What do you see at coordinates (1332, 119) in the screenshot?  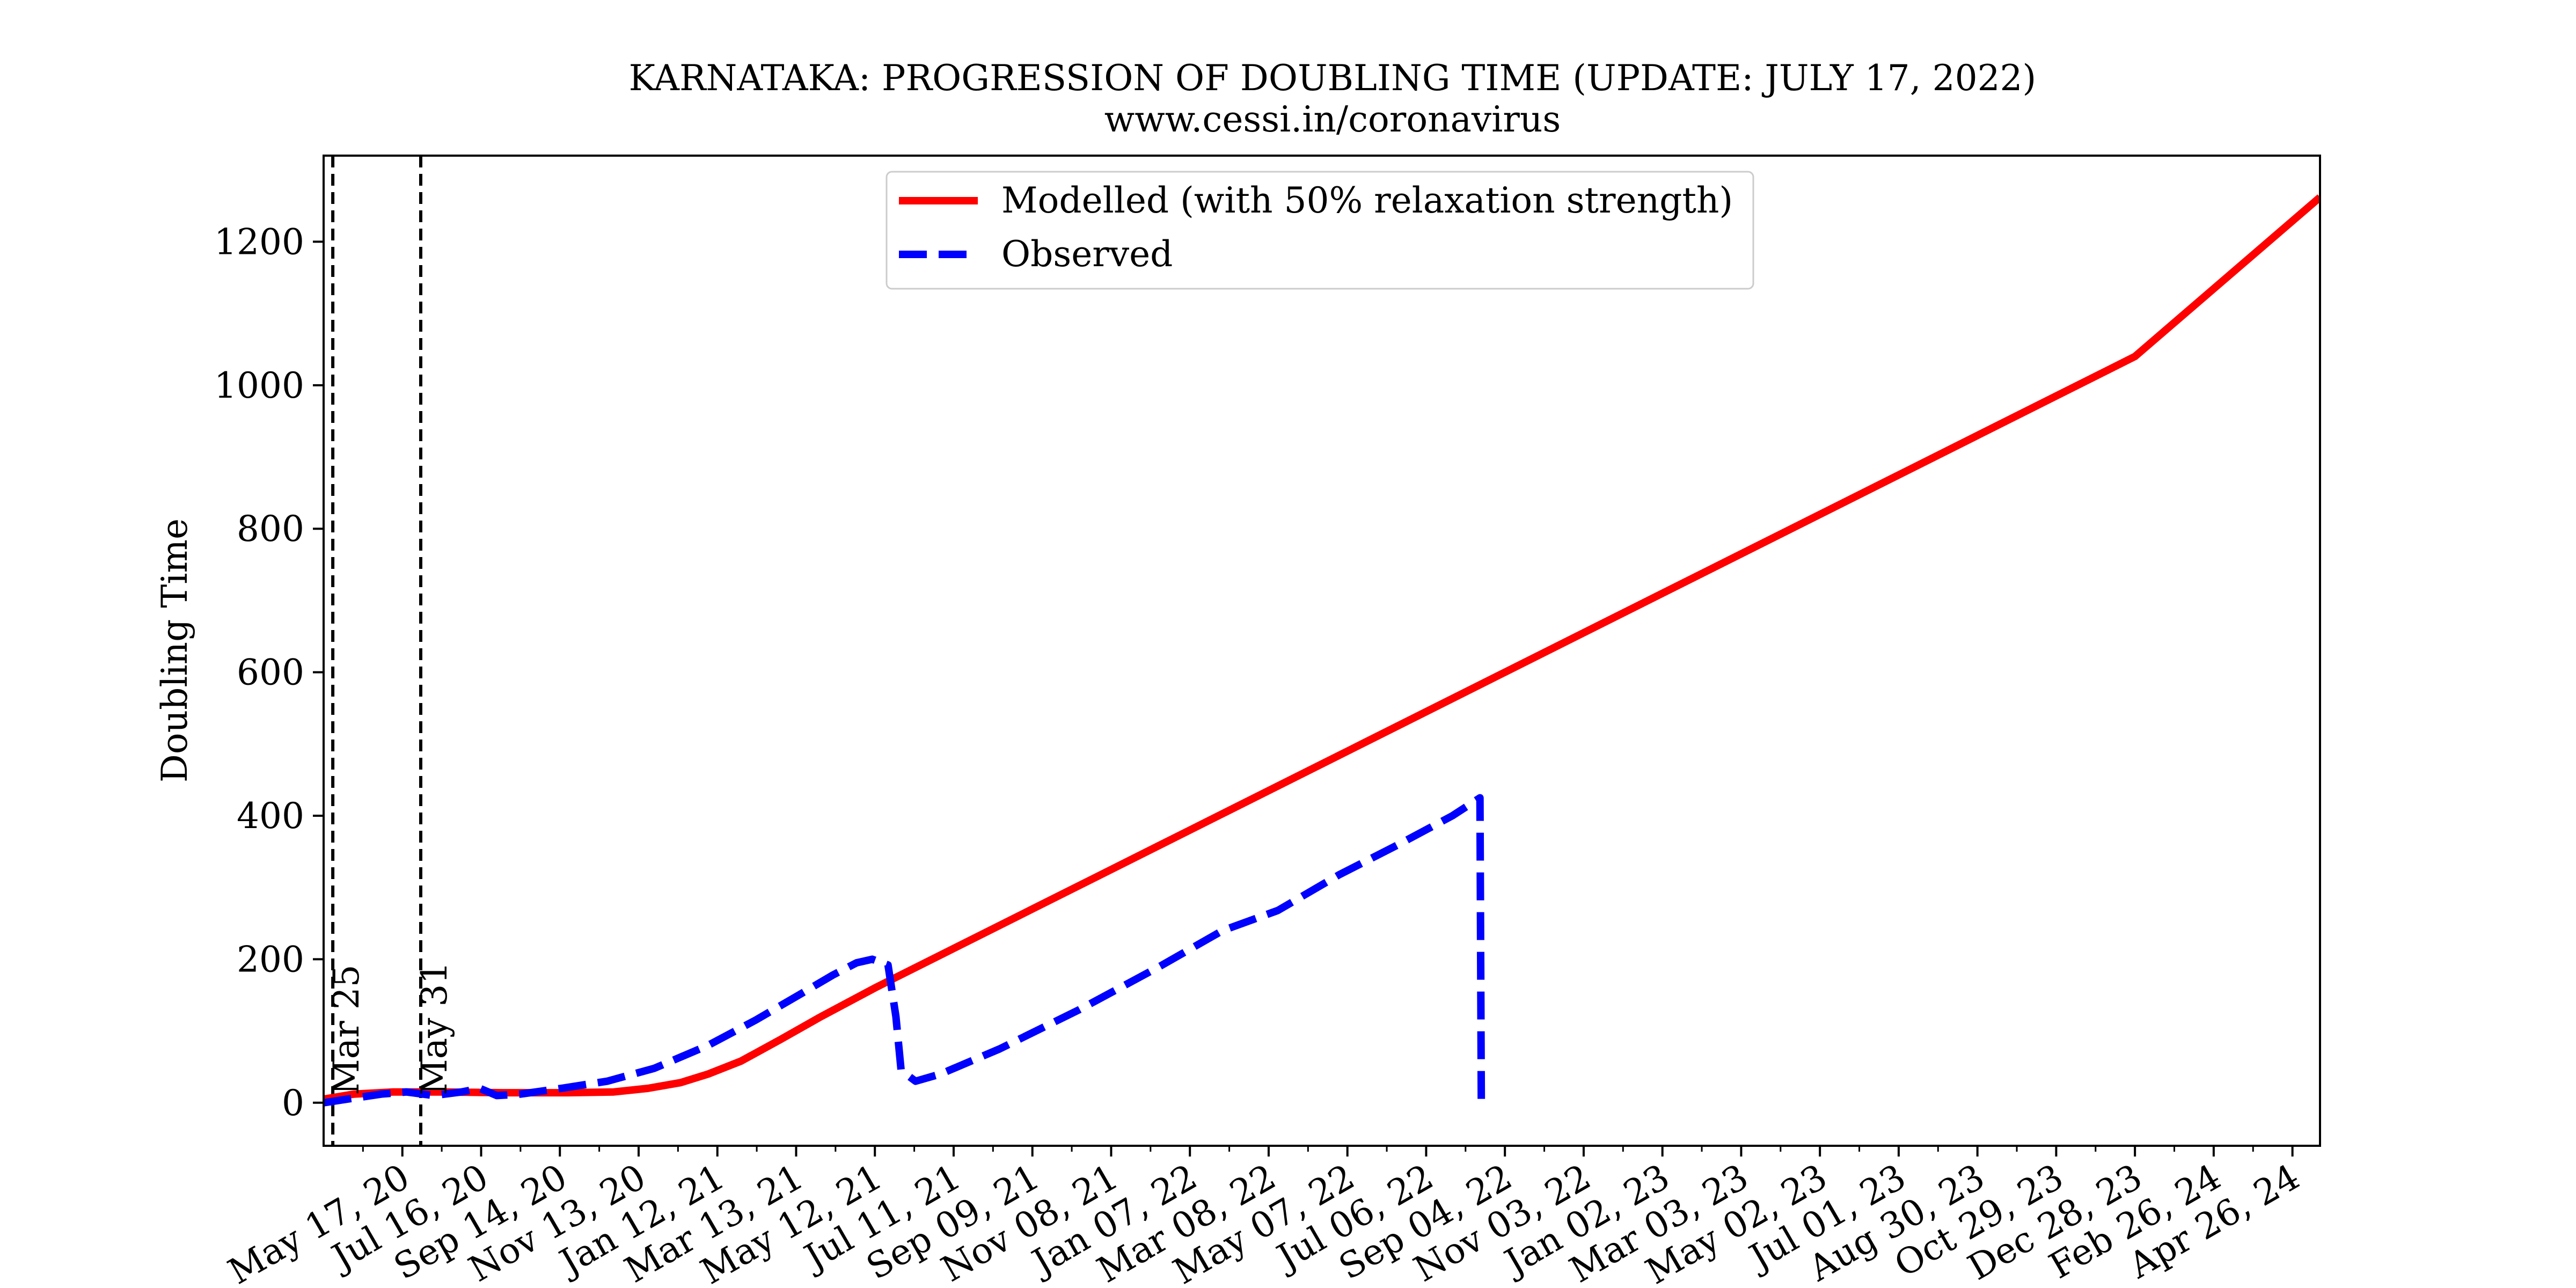 I see `chart-subtitle: www.cessi.in/coronavirus` at bounding box center [1332, 119].